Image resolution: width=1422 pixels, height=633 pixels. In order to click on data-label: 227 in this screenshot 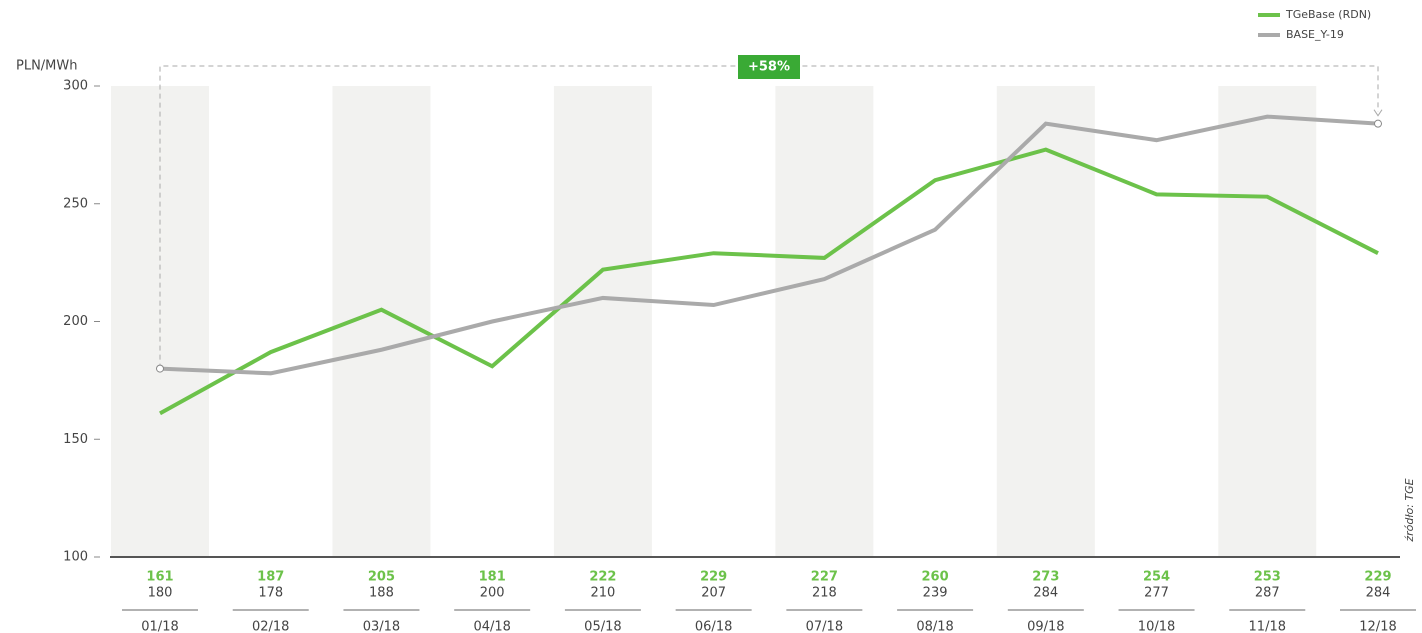, I will do `click(824, 577)`.